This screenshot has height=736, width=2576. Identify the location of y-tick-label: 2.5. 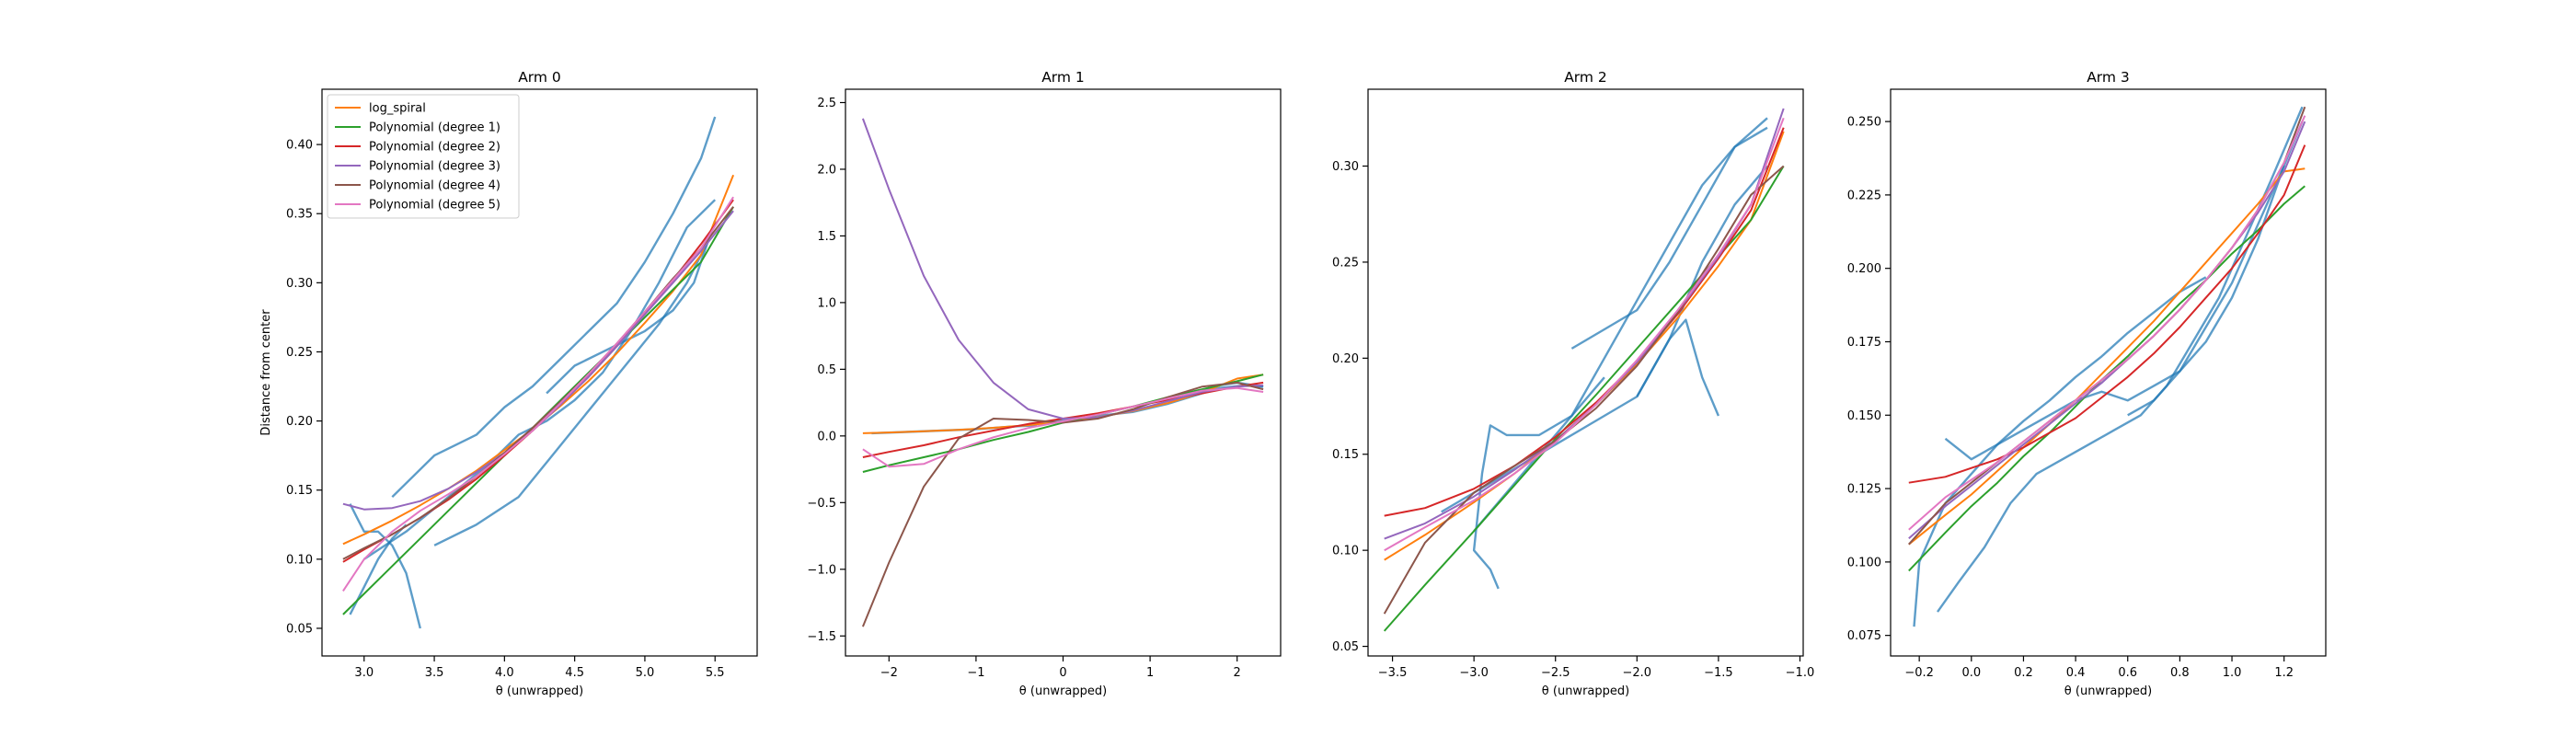
(826, 103).